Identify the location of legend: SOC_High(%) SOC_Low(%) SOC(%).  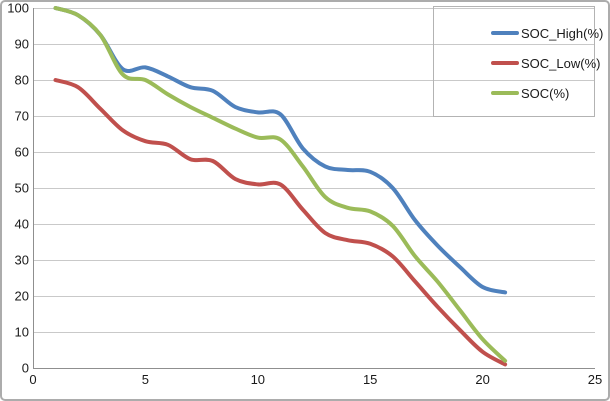
(518, 61).